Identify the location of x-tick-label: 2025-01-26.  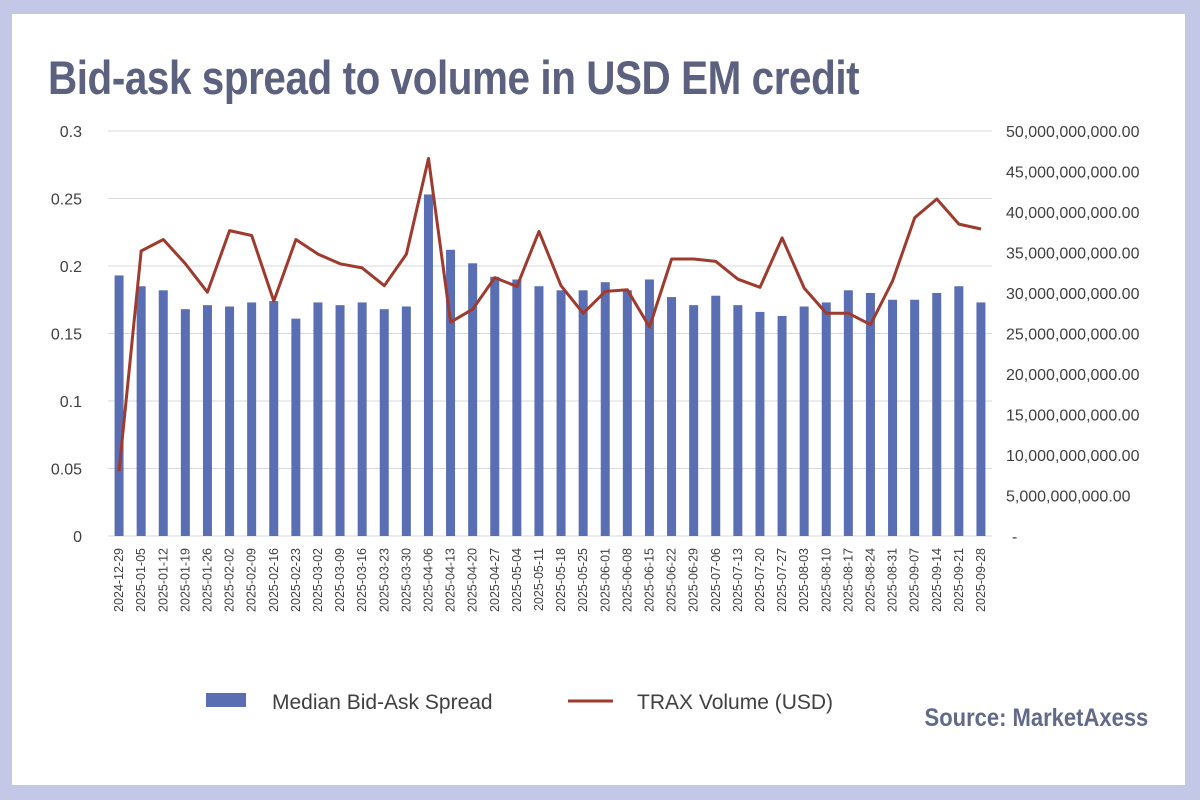
(207, 580).